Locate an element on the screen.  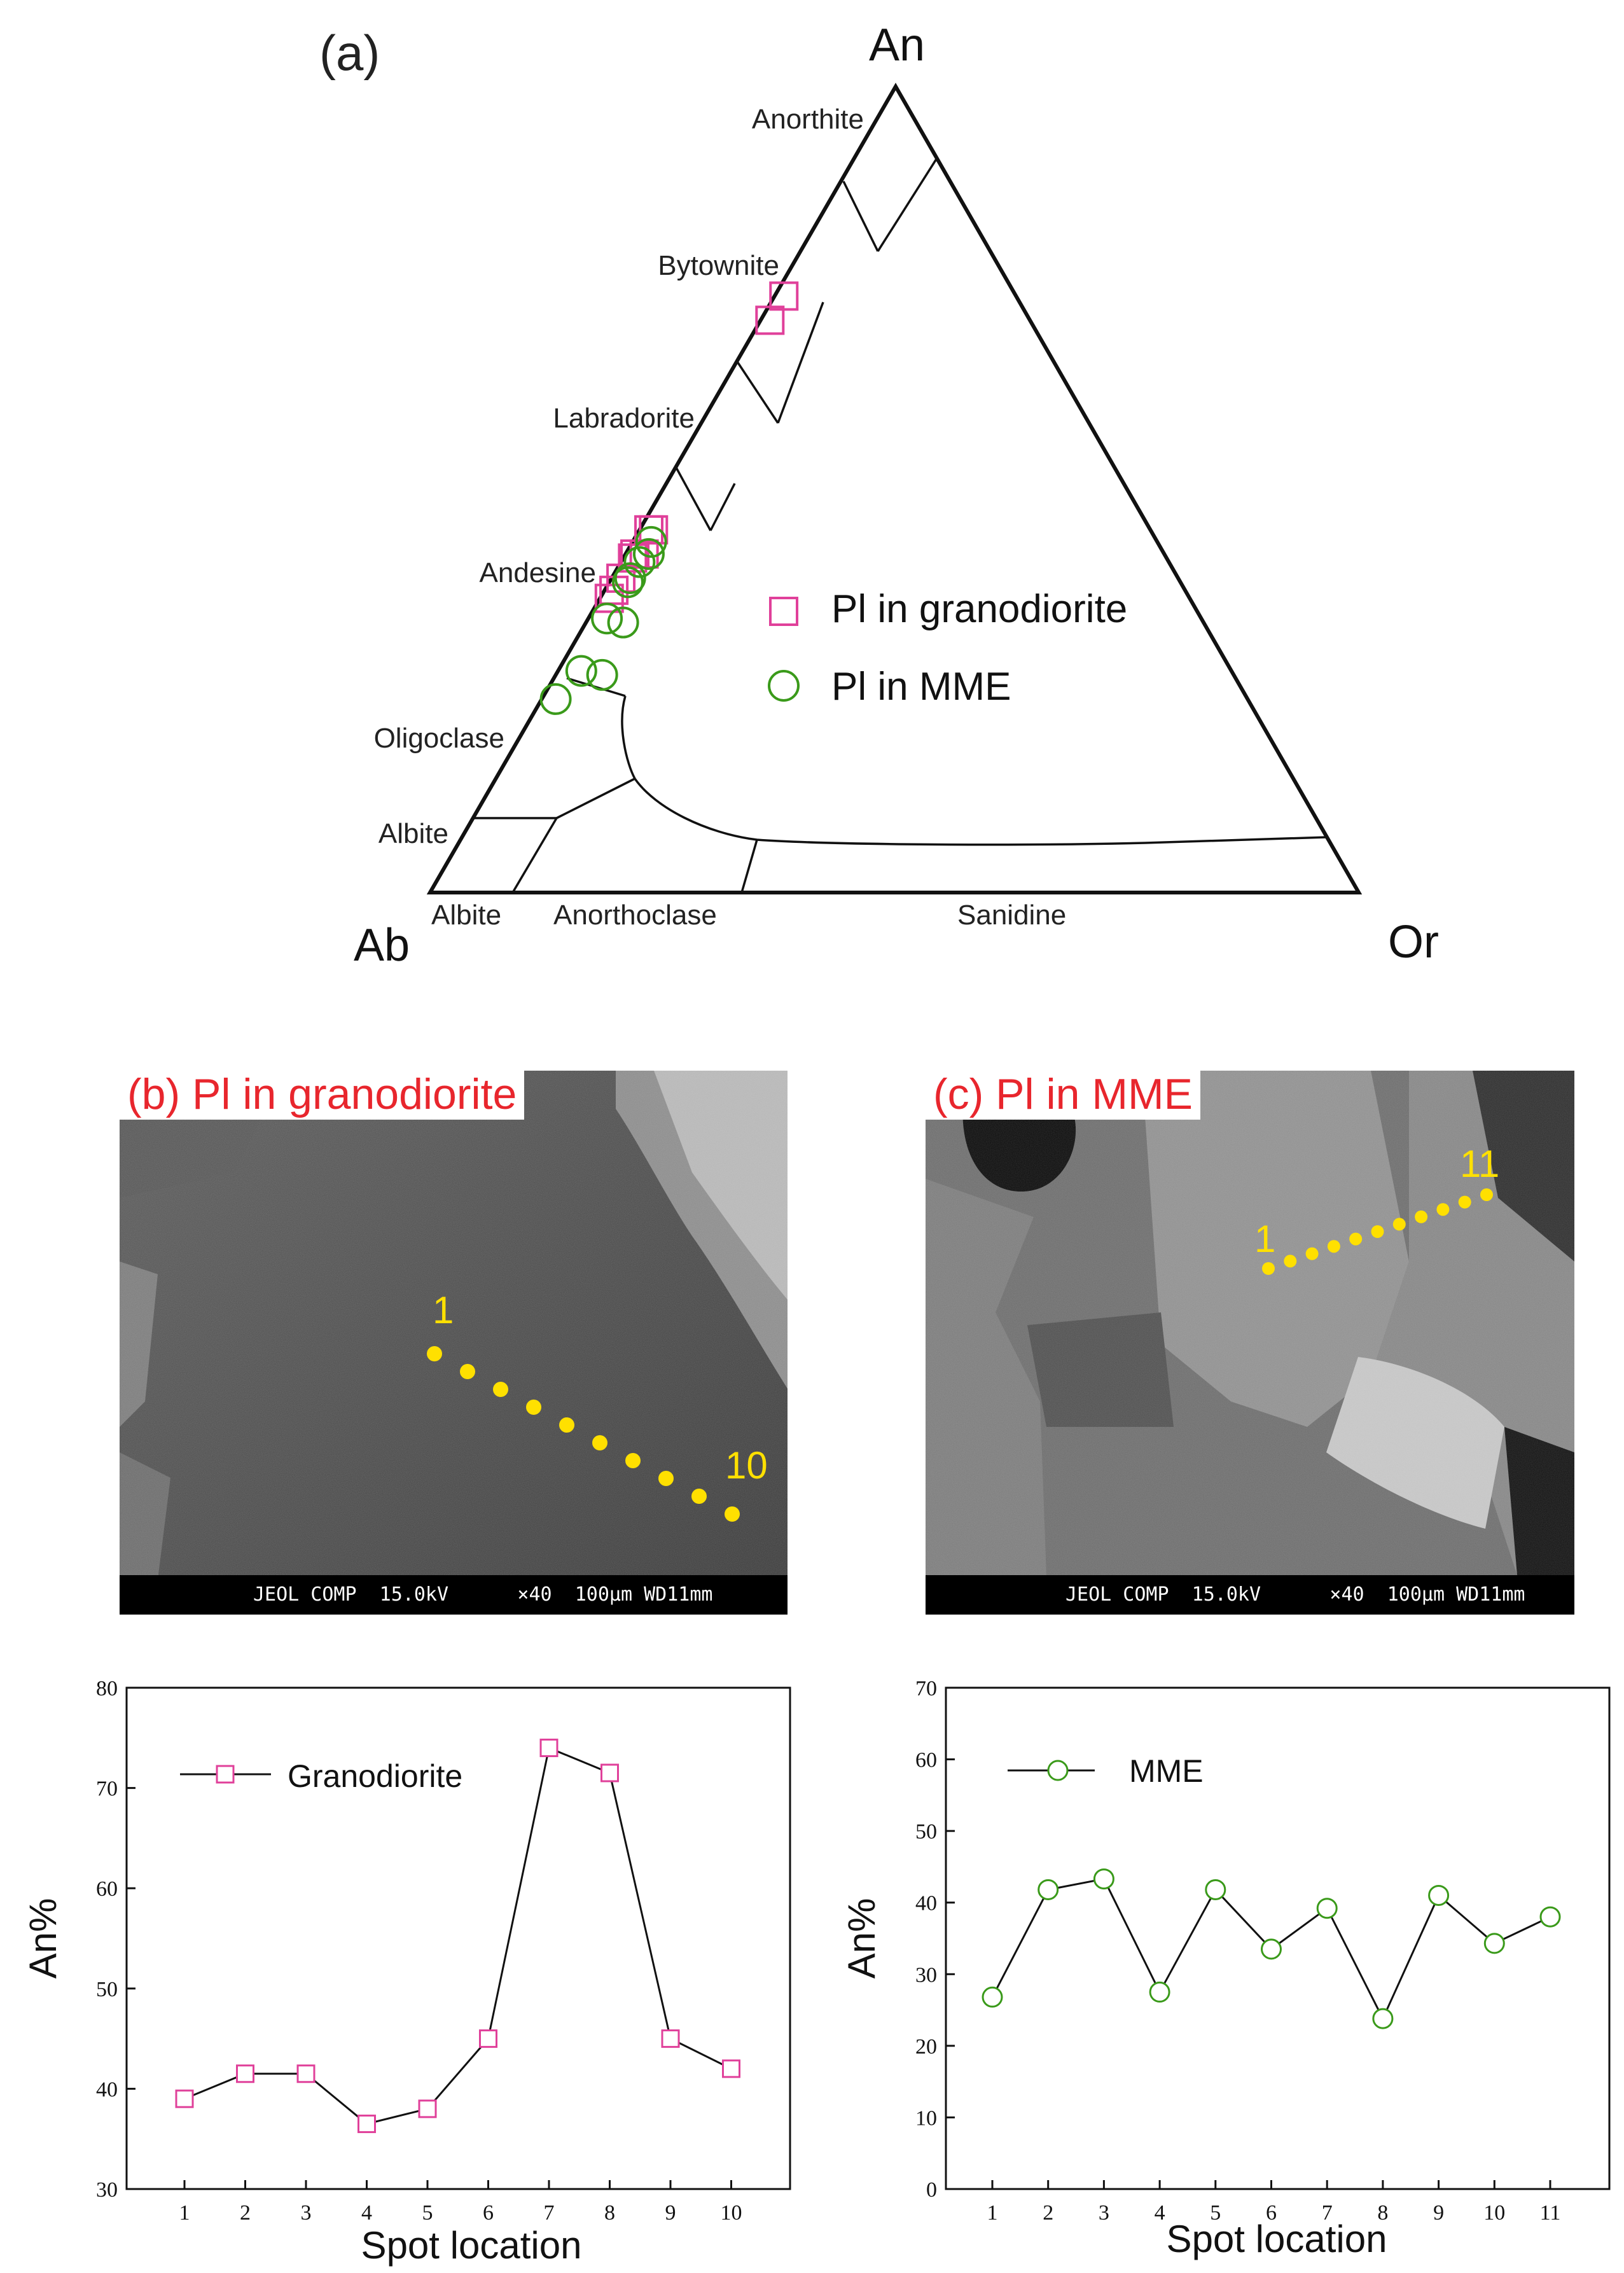
x-tick-label: 8 is located at coordinates (609, 2213).